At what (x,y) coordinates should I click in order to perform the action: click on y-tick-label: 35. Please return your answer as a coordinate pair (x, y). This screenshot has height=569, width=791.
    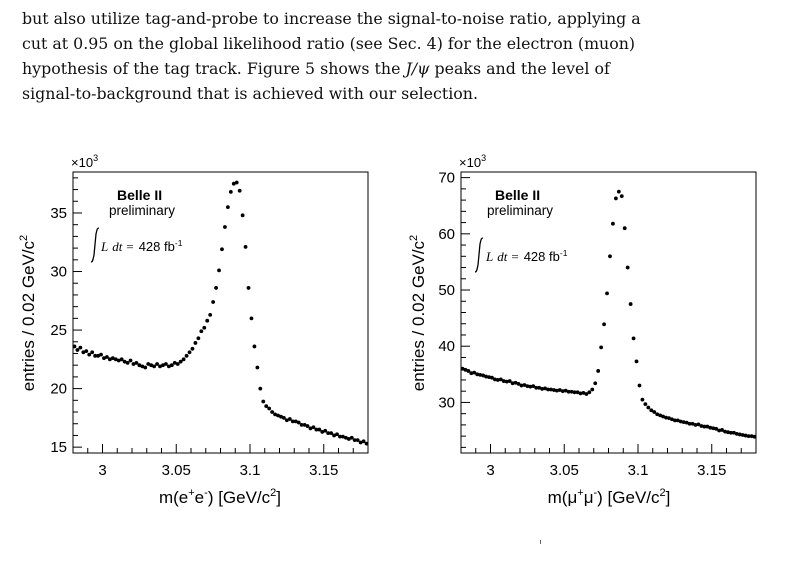
    Looking at the image, I should click on (58, 213).